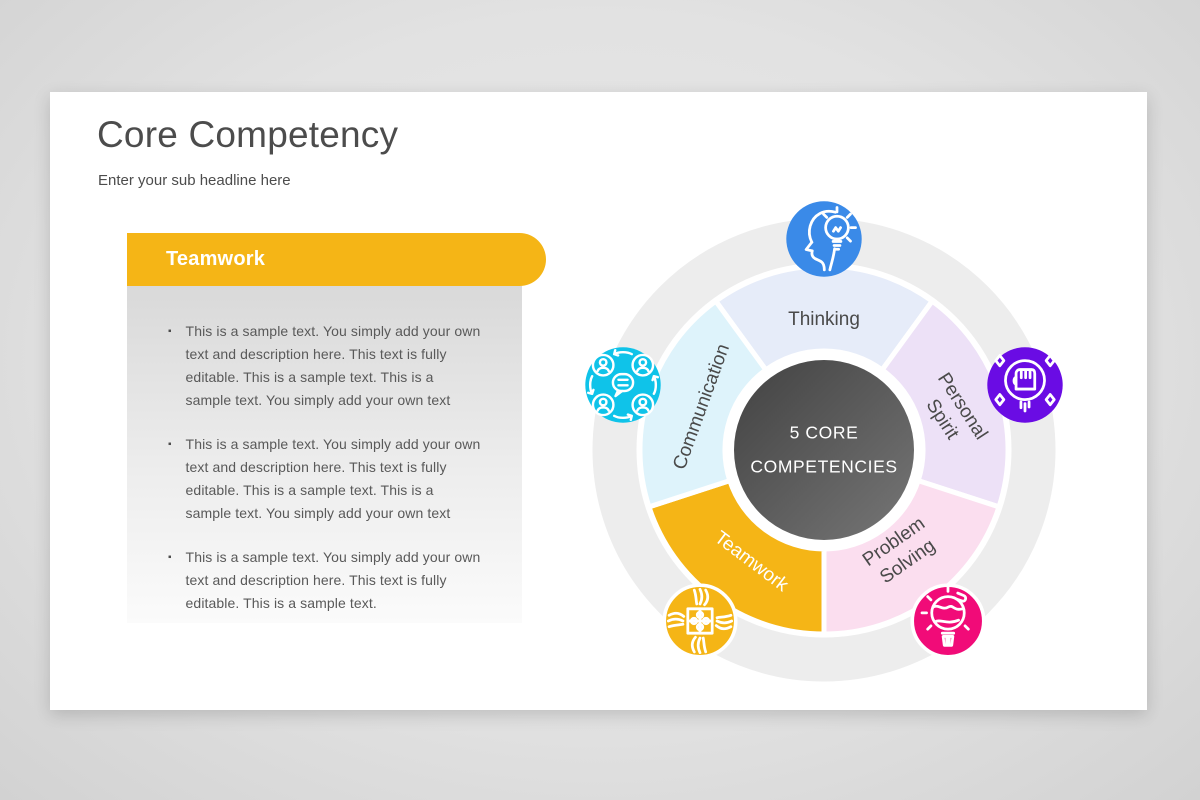  I want to click on center-label-line2: COMPETENCIES, so click(824, 466).